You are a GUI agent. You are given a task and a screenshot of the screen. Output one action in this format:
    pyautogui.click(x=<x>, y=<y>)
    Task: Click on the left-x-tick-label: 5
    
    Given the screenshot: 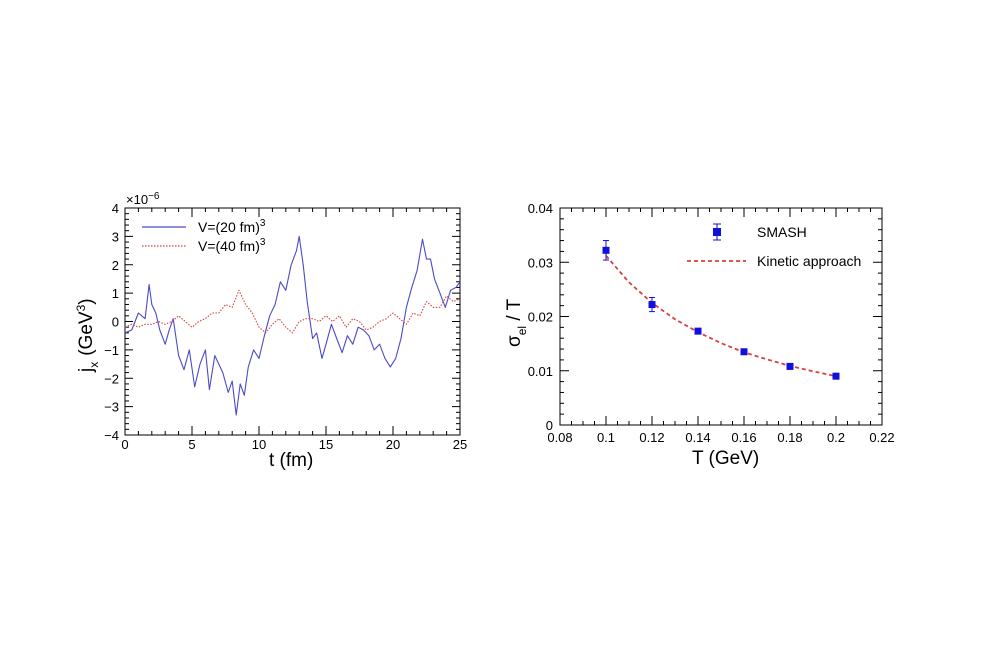 What is the action you would take?
    pyautogui.click(x=191, y=444)
    